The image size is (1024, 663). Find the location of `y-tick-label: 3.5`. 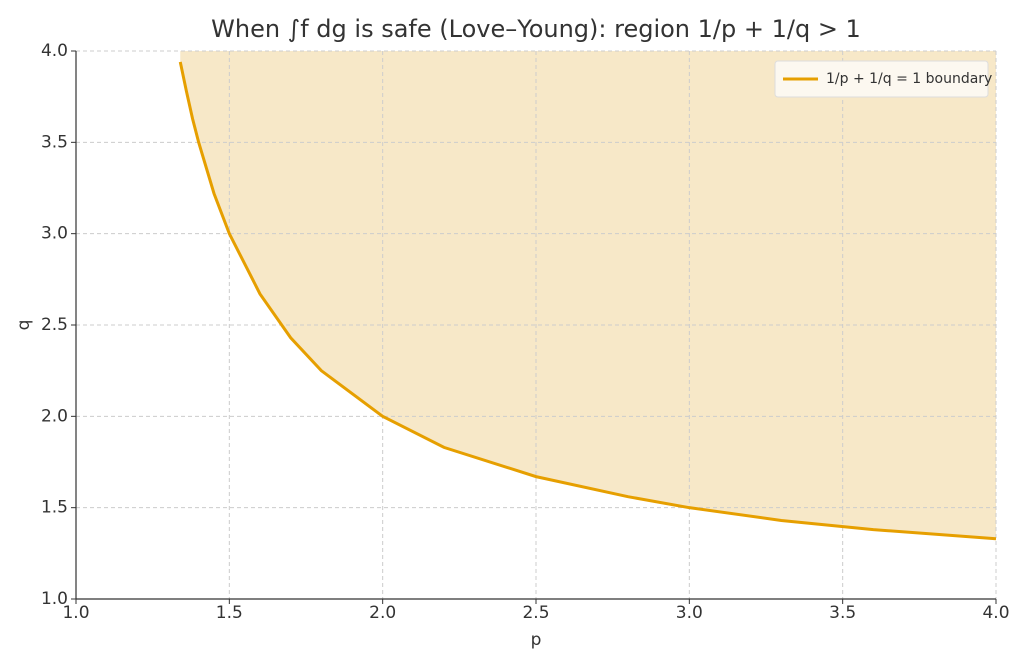

y-tick-label: 3.5 is located at coordinates (54, 142).